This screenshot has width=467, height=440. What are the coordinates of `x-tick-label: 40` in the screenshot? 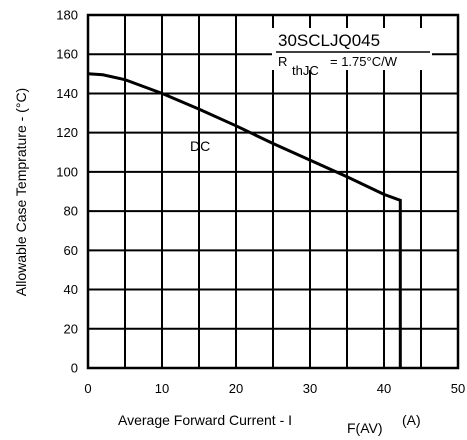 It's located at (384, 388).